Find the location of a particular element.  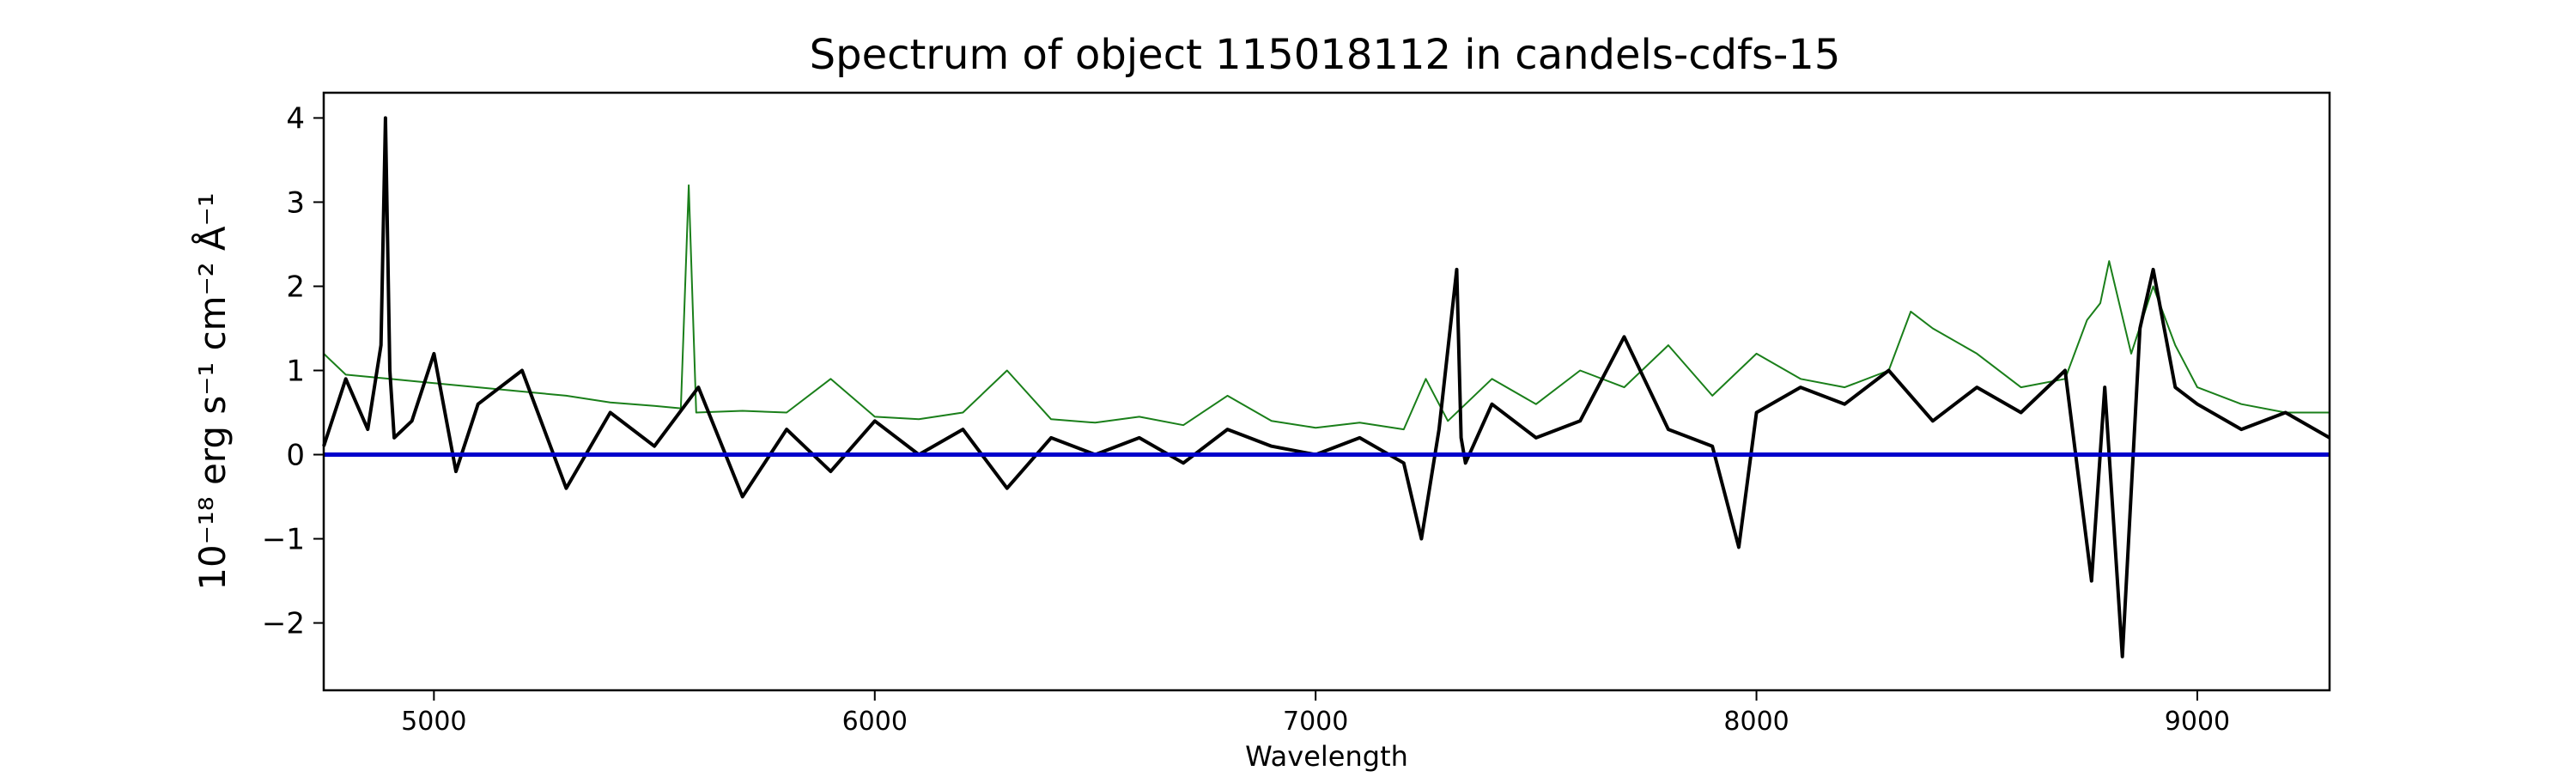

y-tick-label: −2 is located at coordinates (283, 624).